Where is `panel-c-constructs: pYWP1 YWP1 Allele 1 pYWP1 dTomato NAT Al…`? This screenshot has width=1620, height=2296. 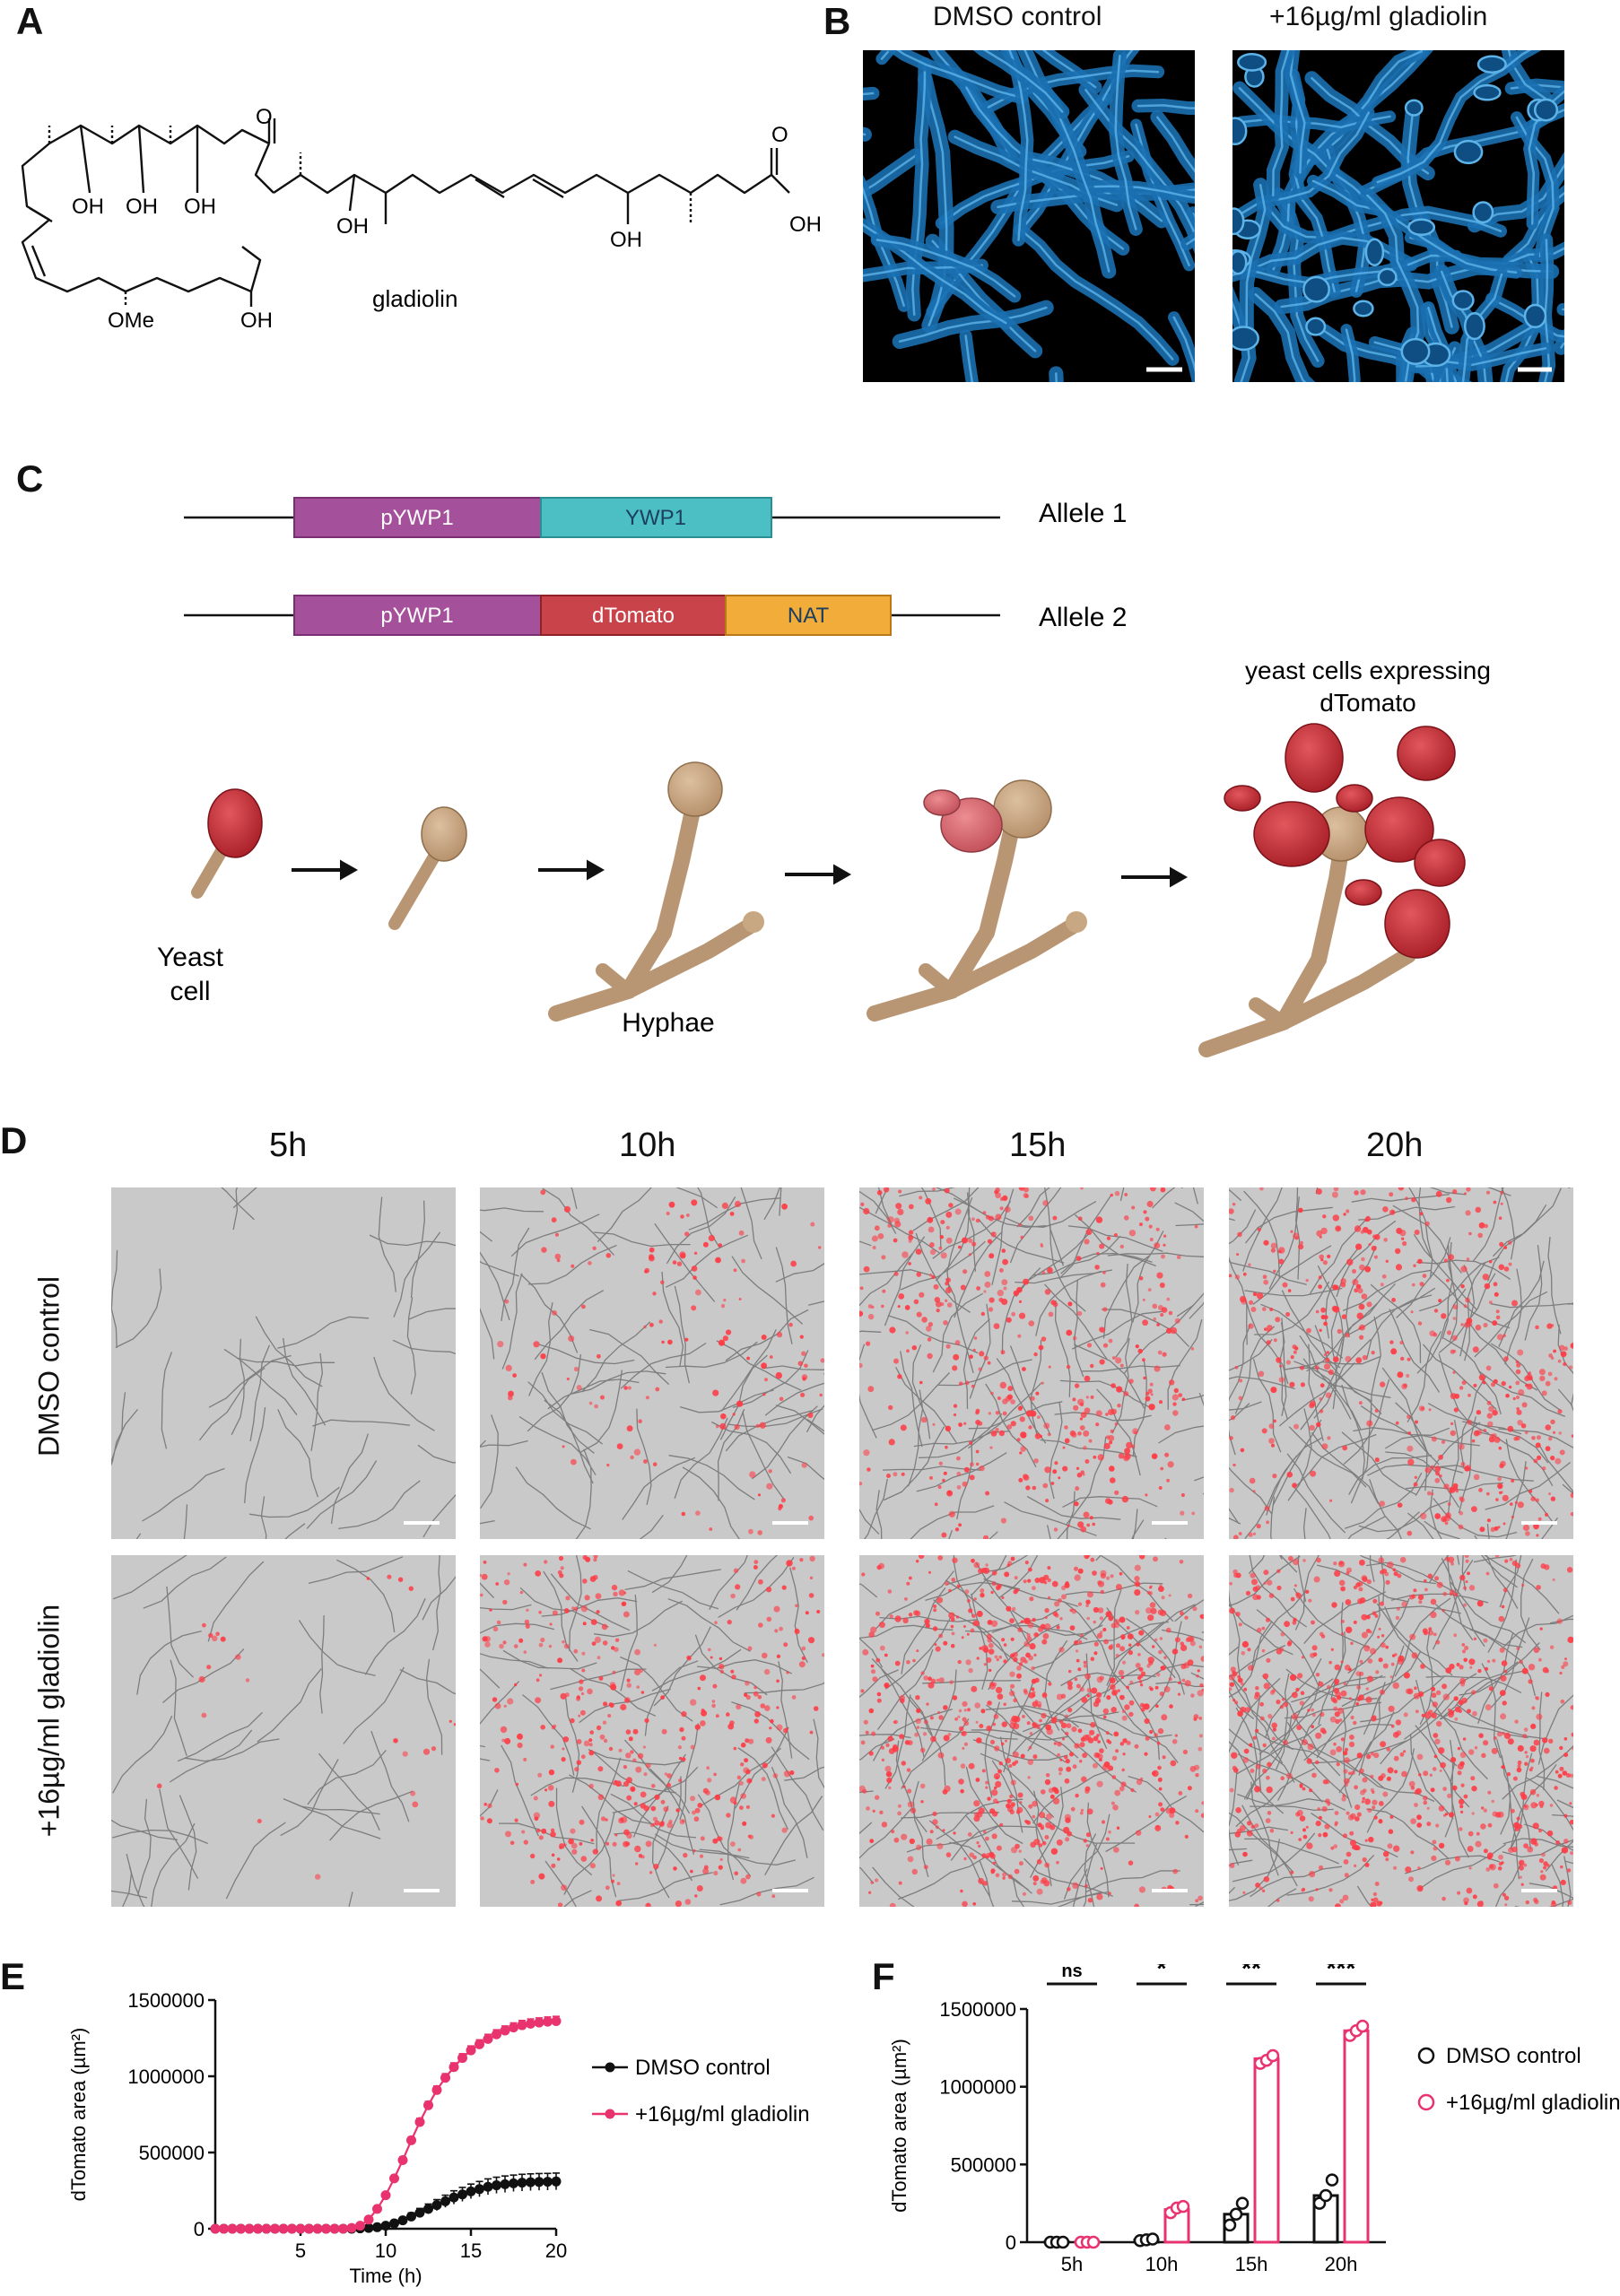
panel-c-constructs: pYWP1 YWP1 Allele 1 pYWP1 dTomato NAT Al… is located at coordinates (655, 566).